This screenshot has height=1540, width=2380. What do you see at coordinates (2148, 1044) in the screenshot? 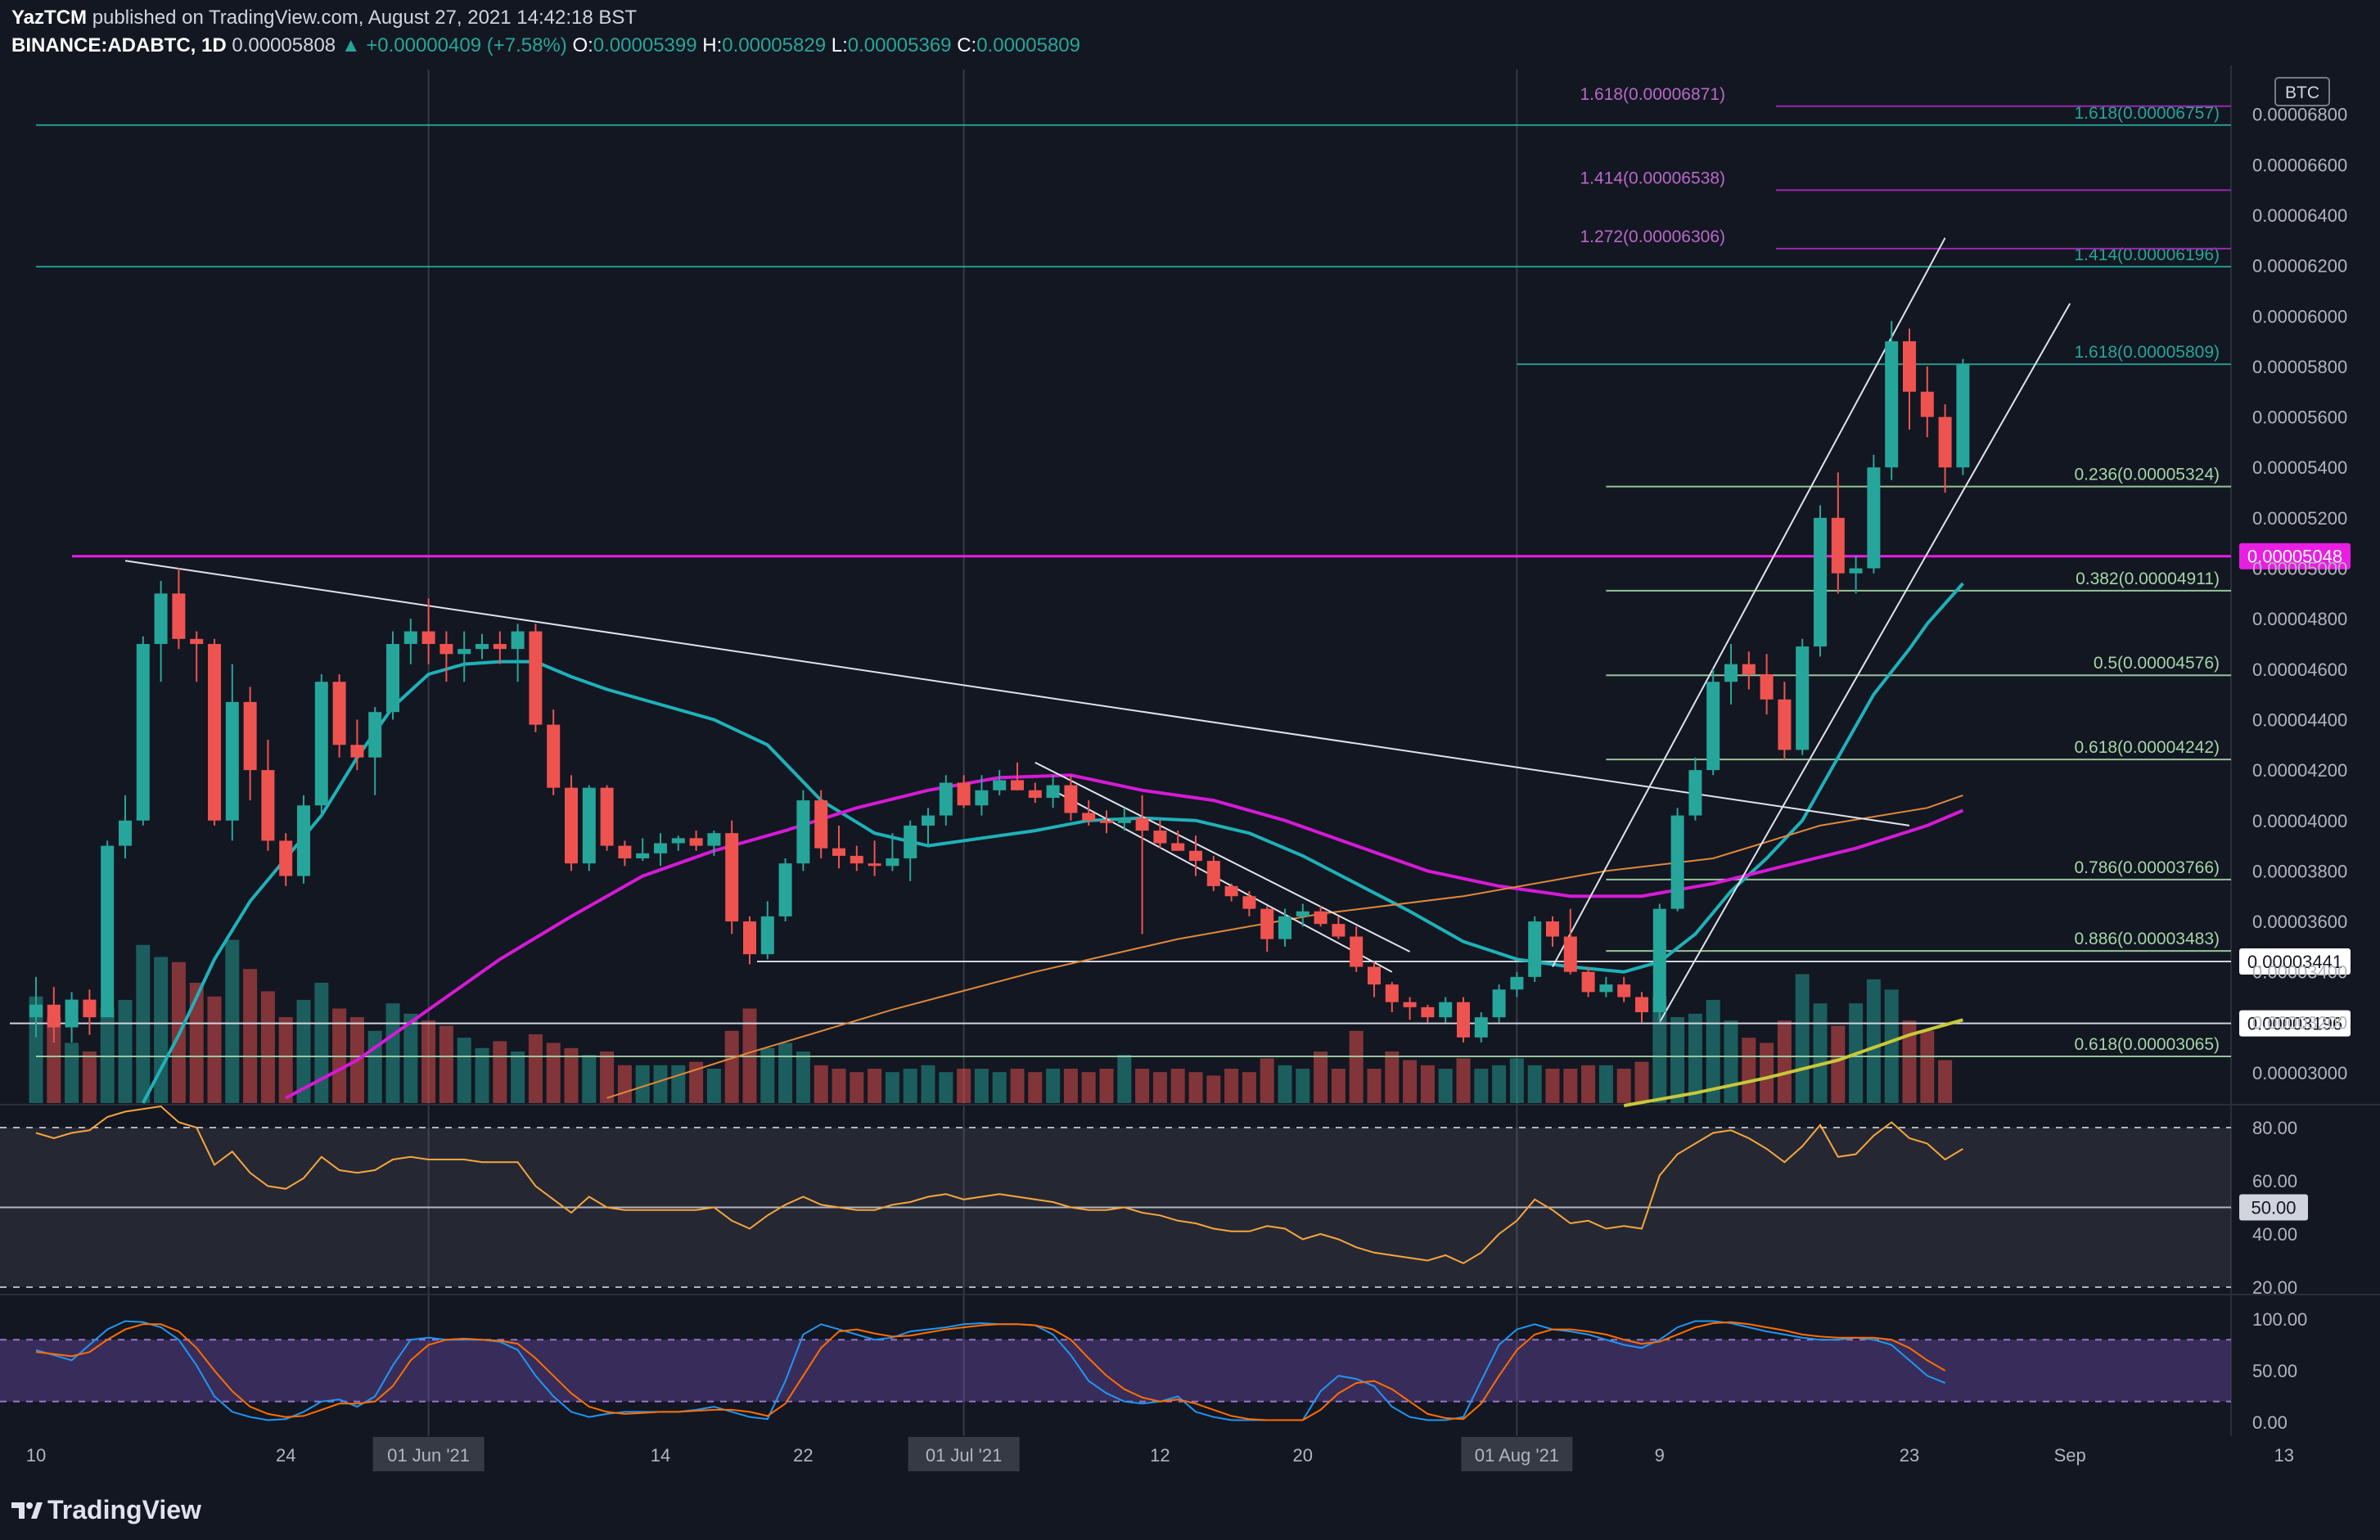
I see `fib-level-label: 0.618(0.00003065)` at bounding box center [2148, 1044].